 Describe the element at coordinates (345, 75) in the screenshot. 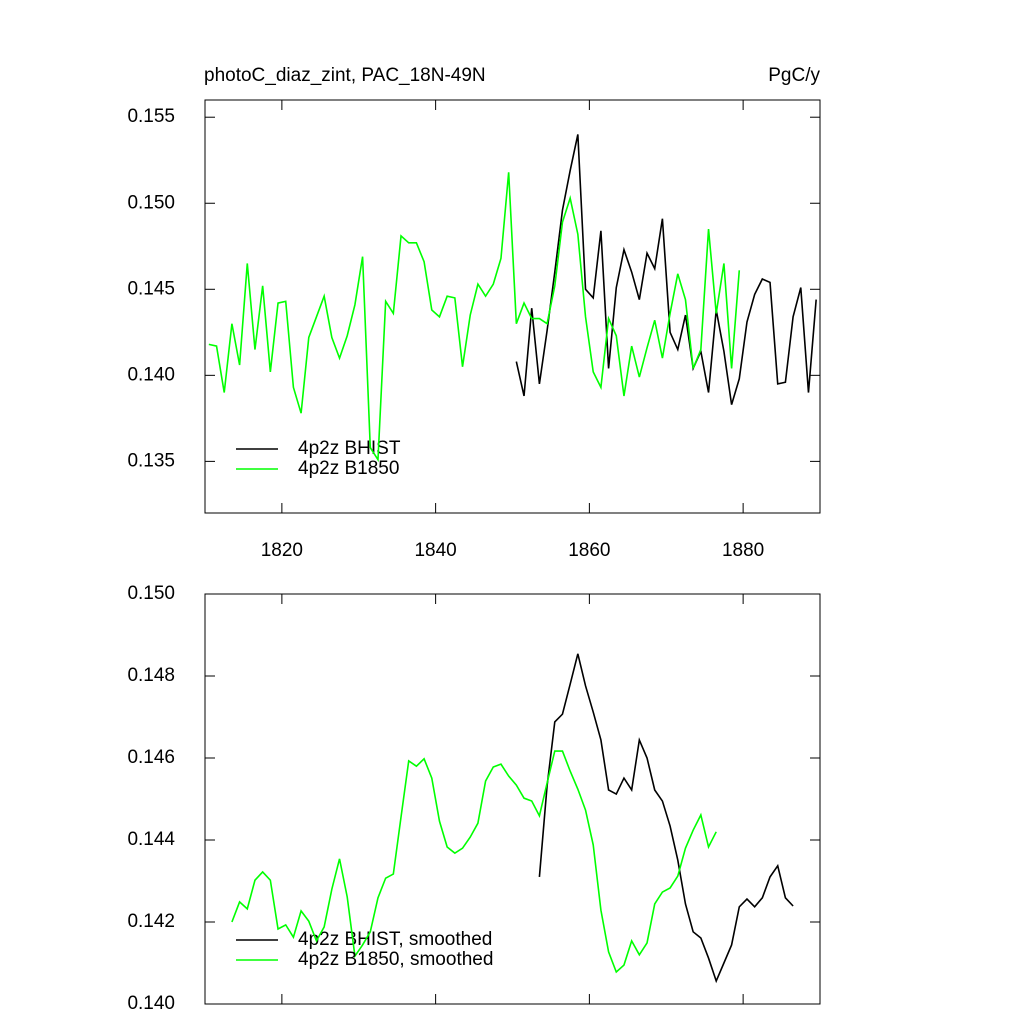

I see `chart-title: photoC_diaz_zint, PAC_18N-49N` at that location.